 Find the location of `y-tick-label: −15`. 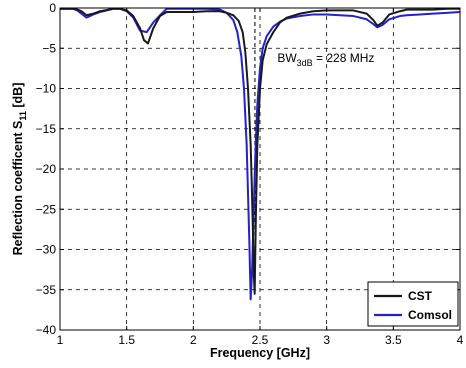

y-tick-label: −15 is located at coordinates (46, 129).